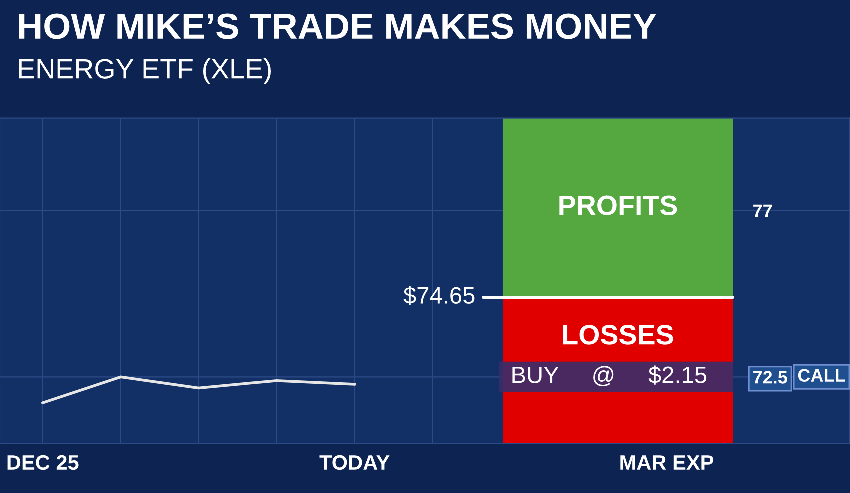 Image resolution: width=850 pixels, height=493 pixels. Describe the element at coordinates (771, 377) in the screenshot. I see `y-tick-label: 72.5` at that location.